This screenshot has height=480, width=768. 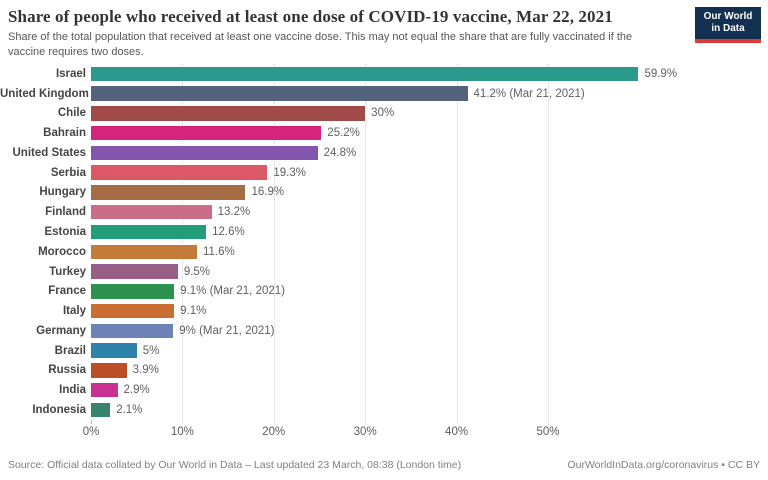 What do you see at coordinates (120, 390) in the screenshot?
I see `bar-area: 2.9%` at bounding box center [120, 390].